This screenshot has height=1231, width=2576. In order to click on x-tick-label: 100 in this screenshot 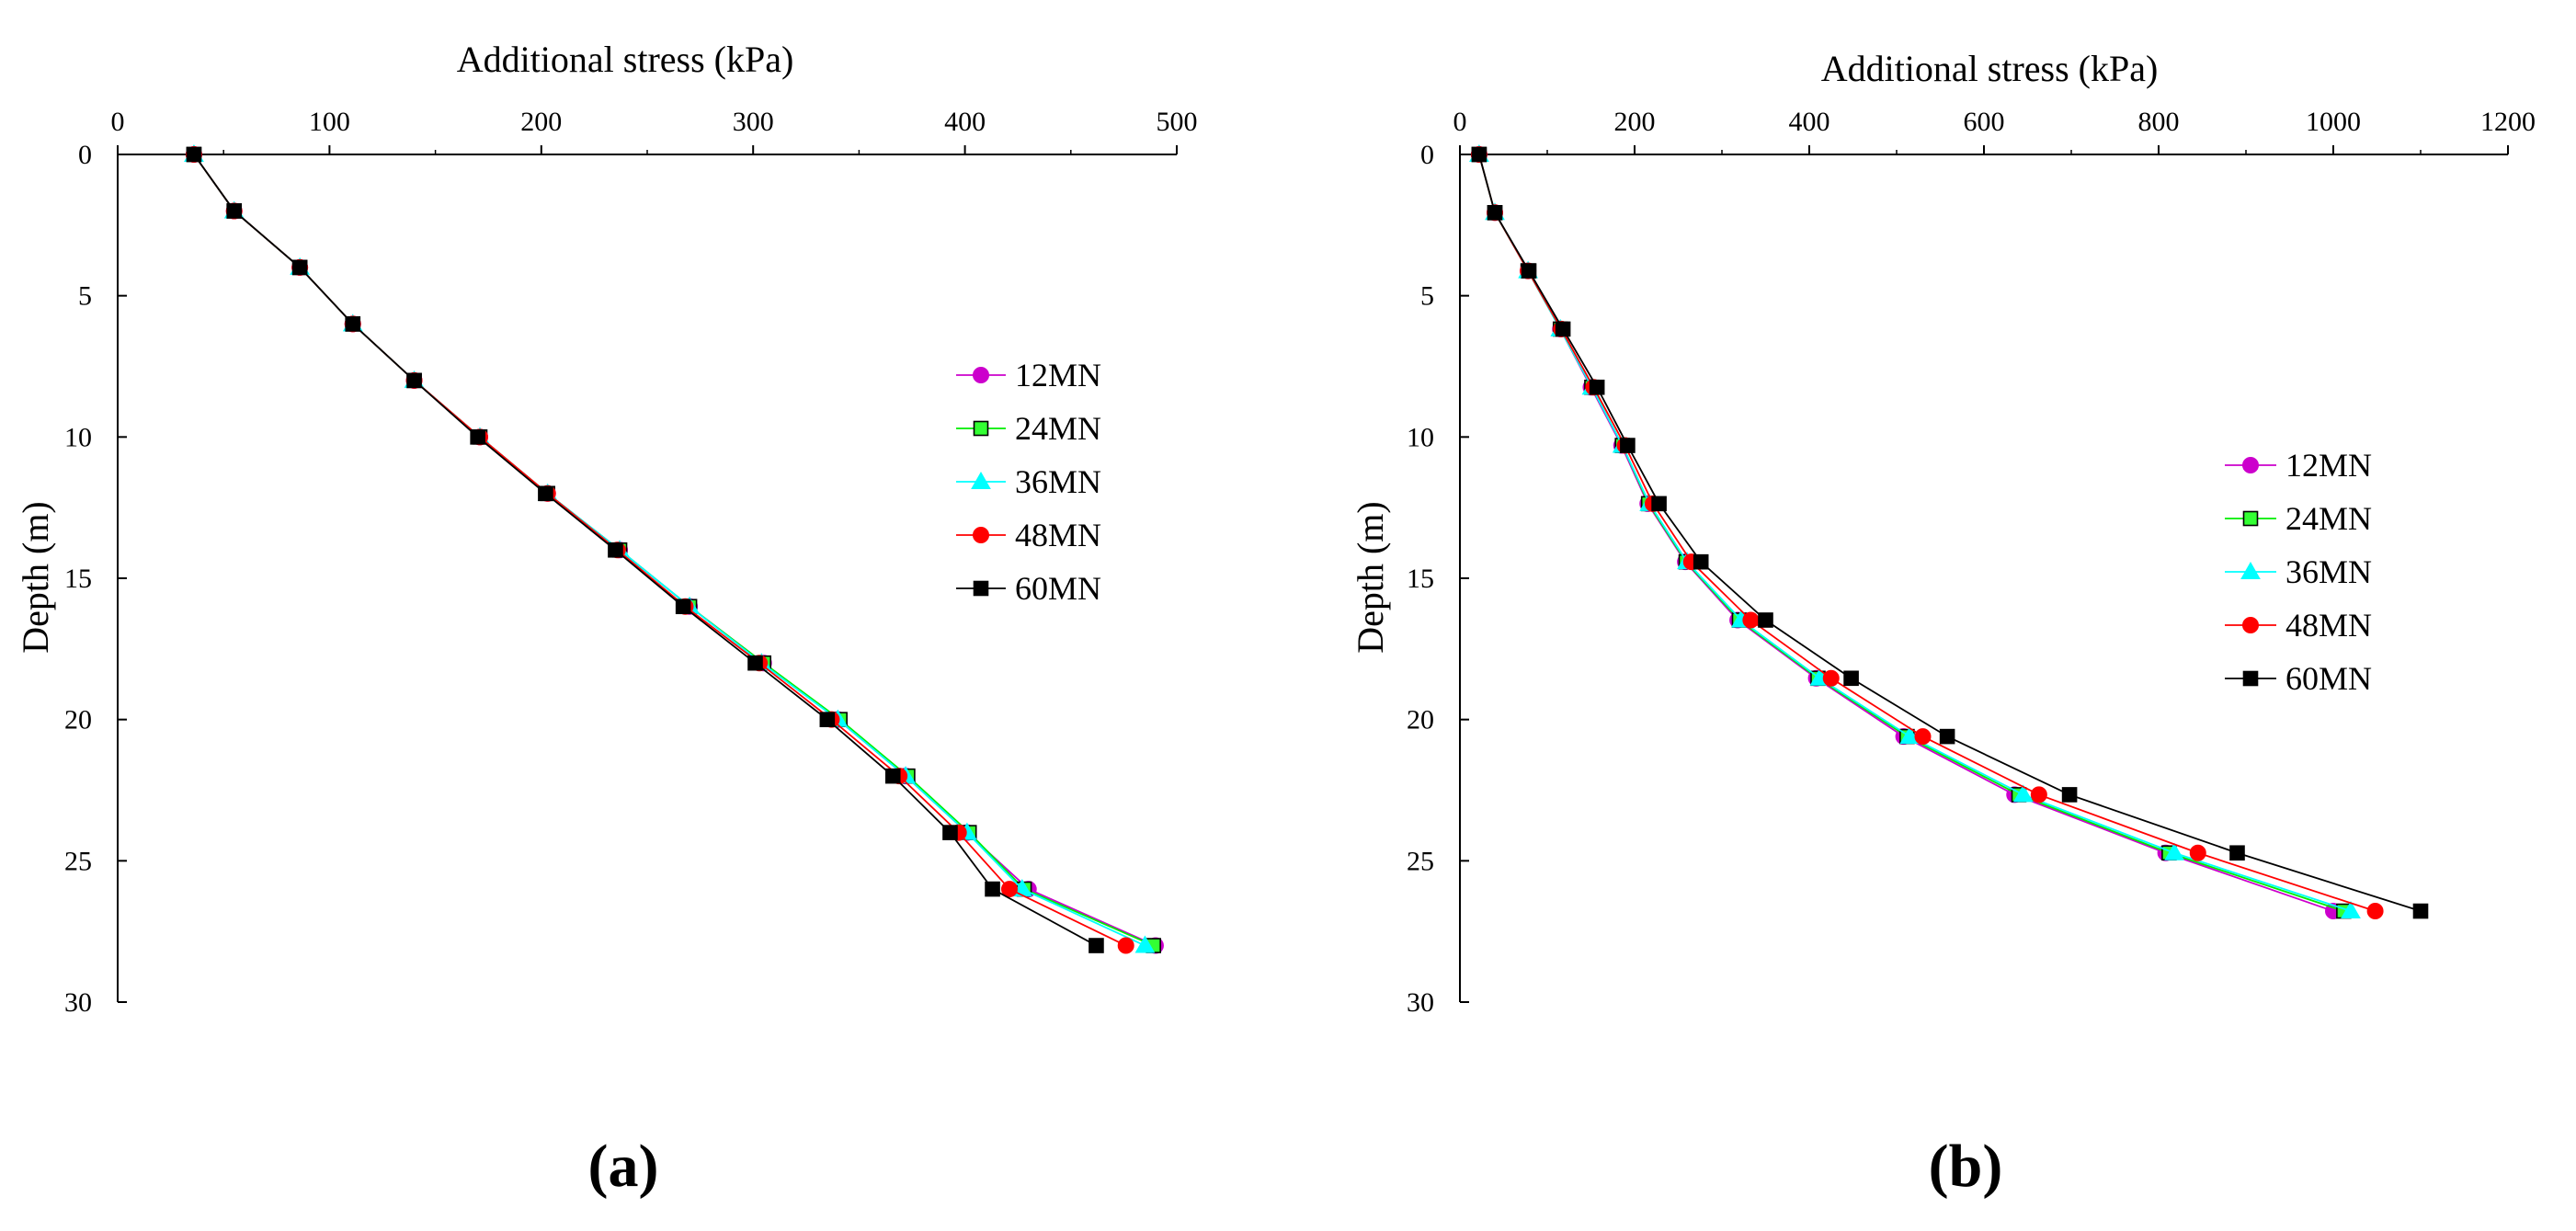, I will do `click(329, 122)`.